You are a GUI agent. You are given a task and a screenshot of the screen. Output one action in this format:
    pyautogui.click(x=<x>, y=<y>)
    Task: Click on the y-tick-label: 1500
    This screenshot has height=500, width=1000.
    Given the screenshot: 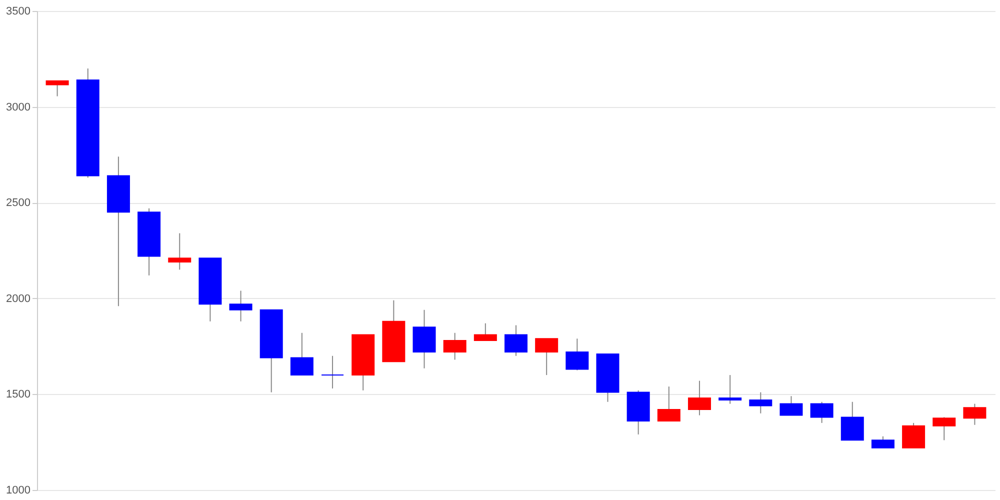 What is the action you would take?
    pyautogui.click(x=18, y=394)
    